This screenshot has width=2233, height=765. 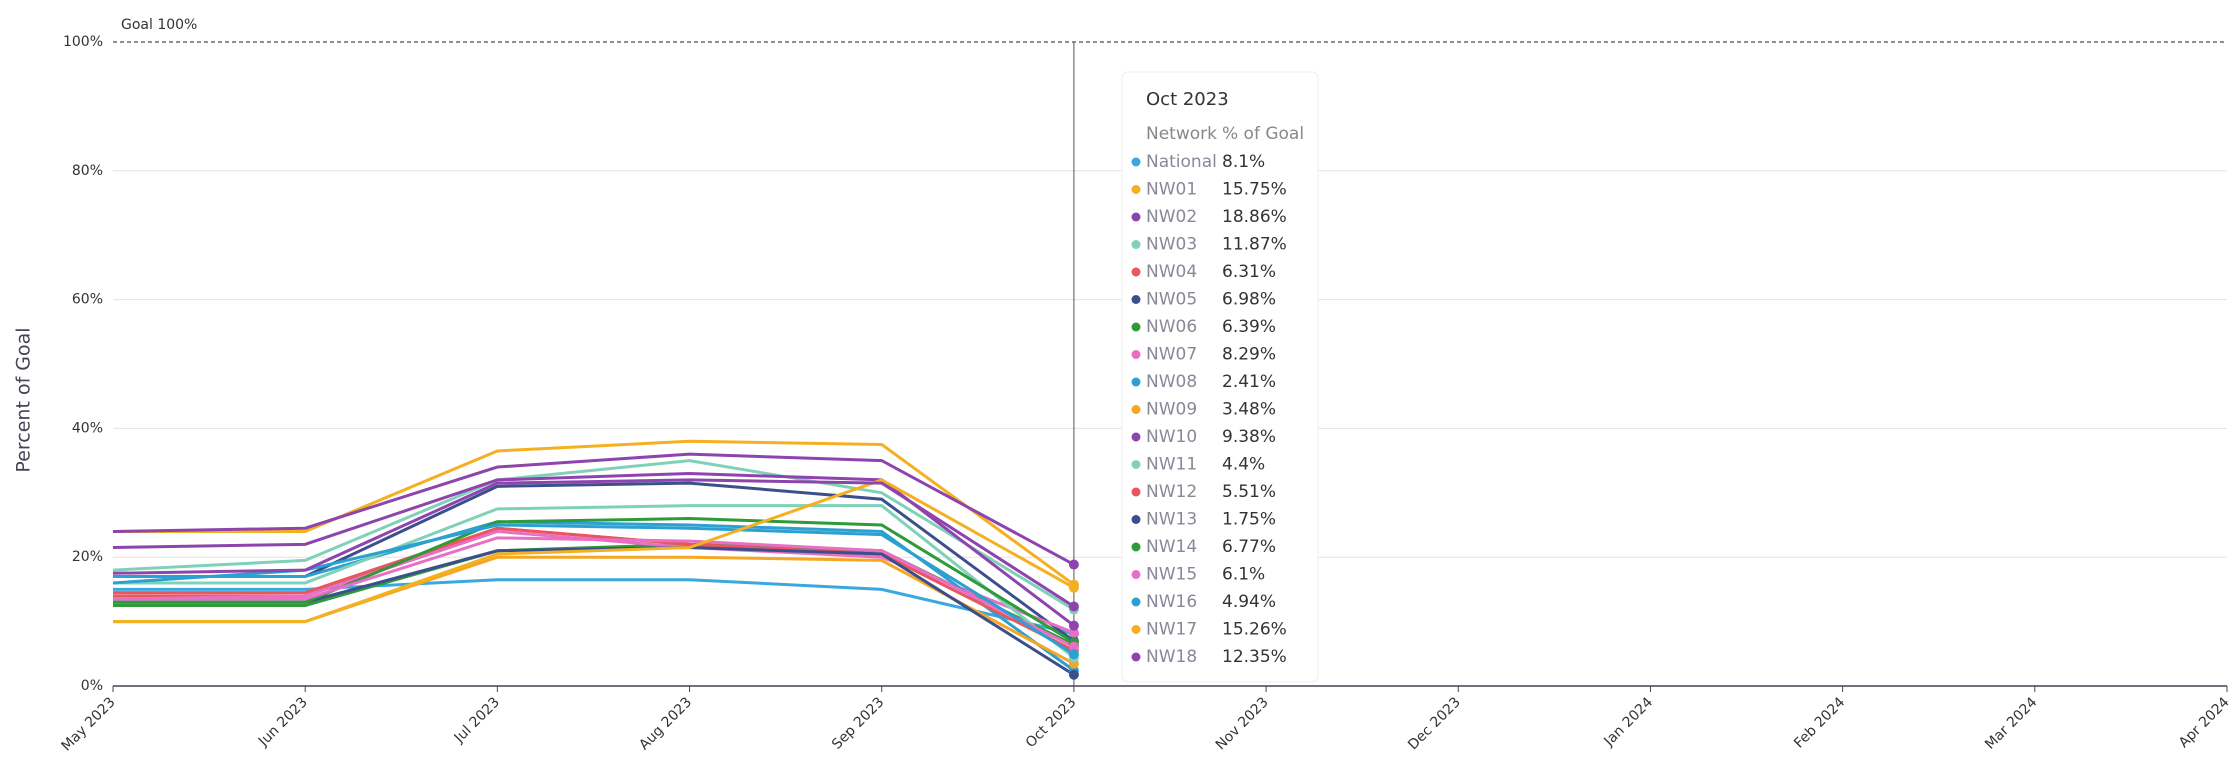 What do you see at coordinates (1181, 162) in the screenshot?
I see `tooltip-name: National` at bounding box center [1181, 162].